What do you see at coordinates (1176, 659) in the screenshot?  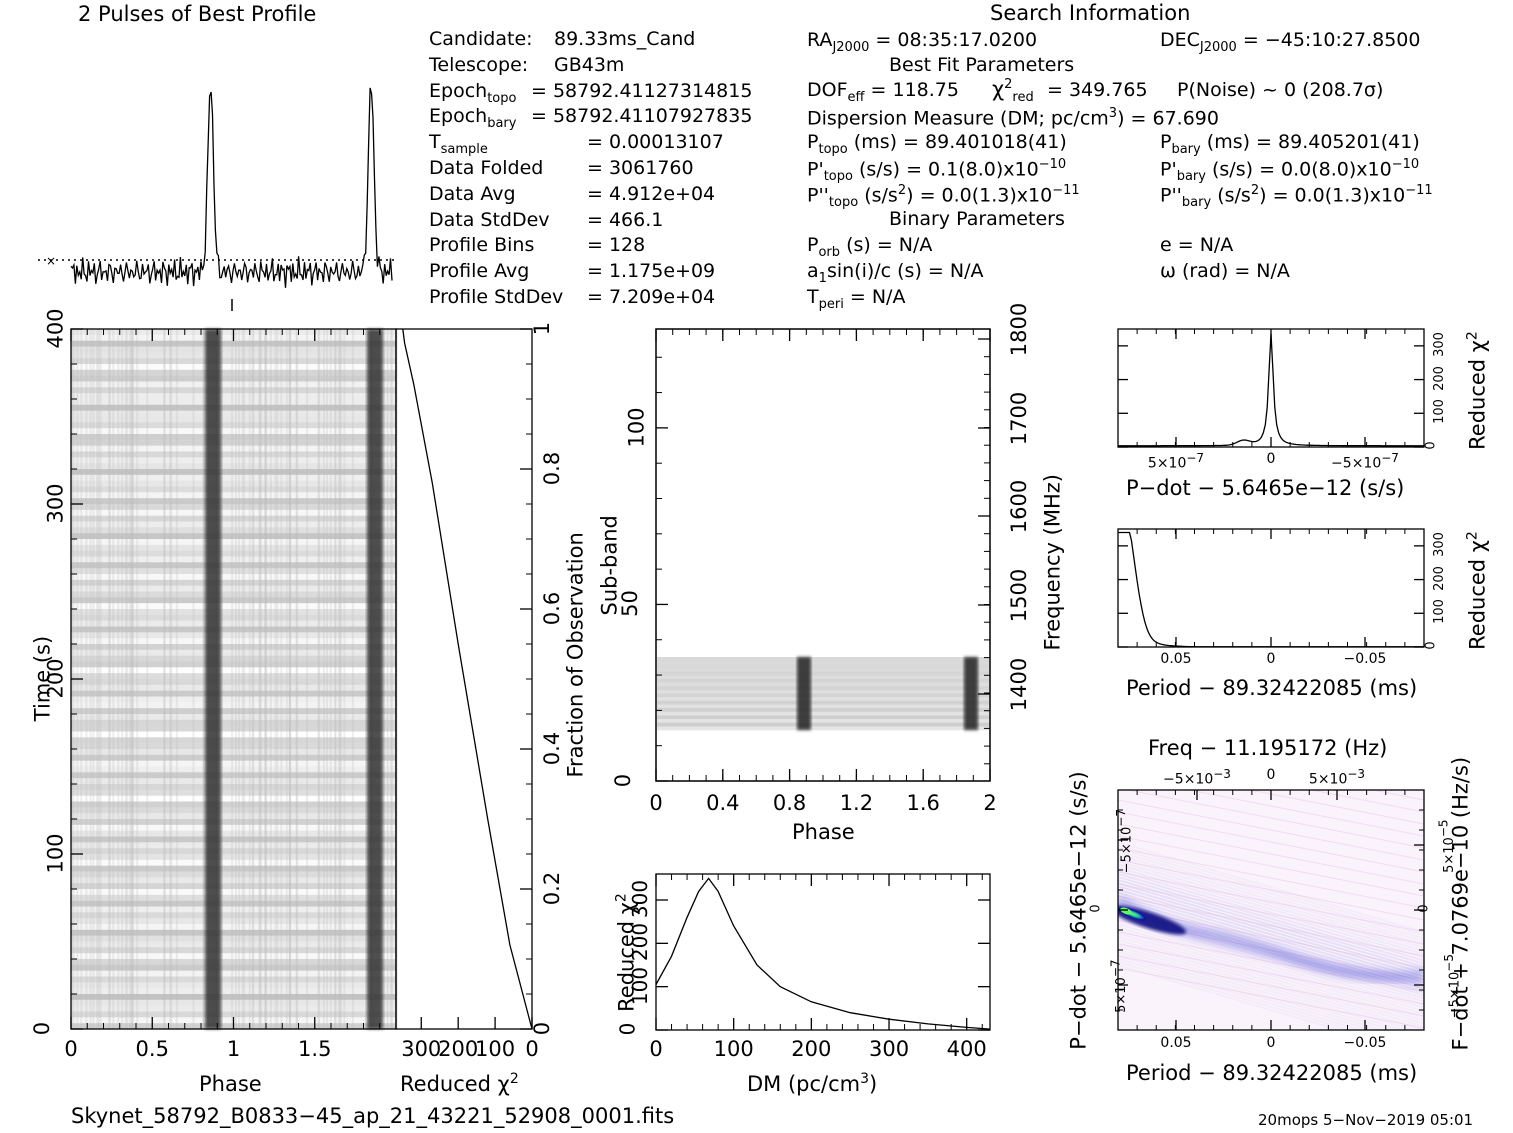 I see `pr-xtick-label-text: 0.05` at bounding box center [1176, 659].